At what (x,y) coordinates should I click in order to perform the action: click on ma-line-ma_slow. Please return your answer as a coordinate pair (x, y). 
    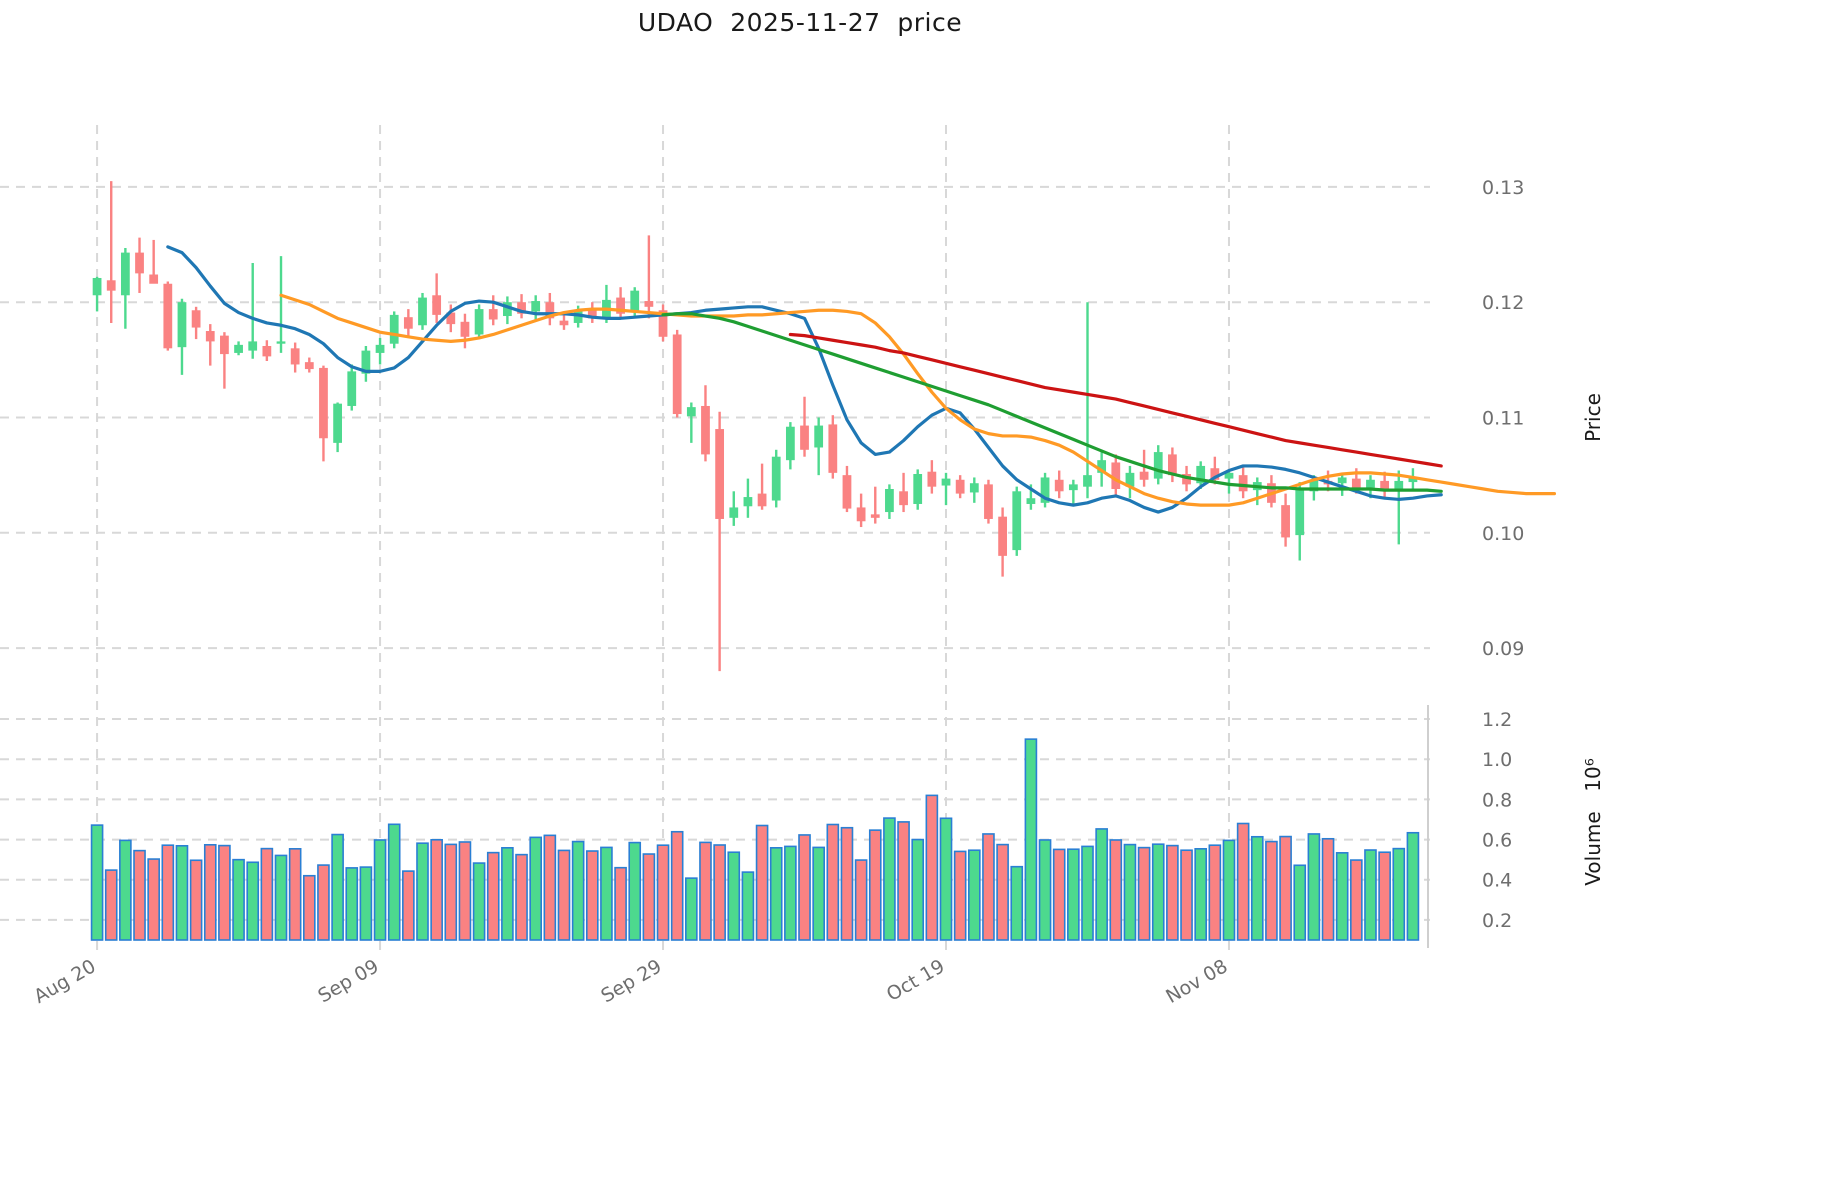
    Looking at the image, I should click on (1052, 402).